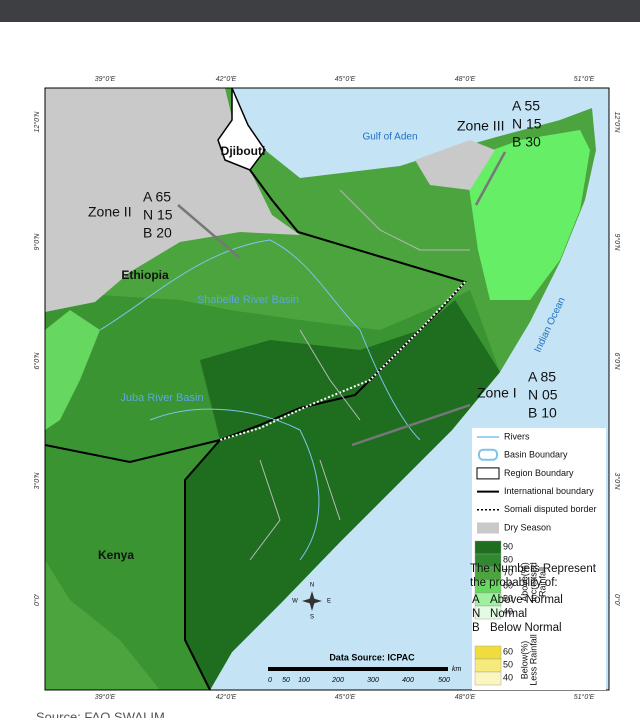 The width and height of the screenshot is (640, 718). Describe the element at coordinates (508, 559) in the screenshot. I see `legend-value: 80` at that location.